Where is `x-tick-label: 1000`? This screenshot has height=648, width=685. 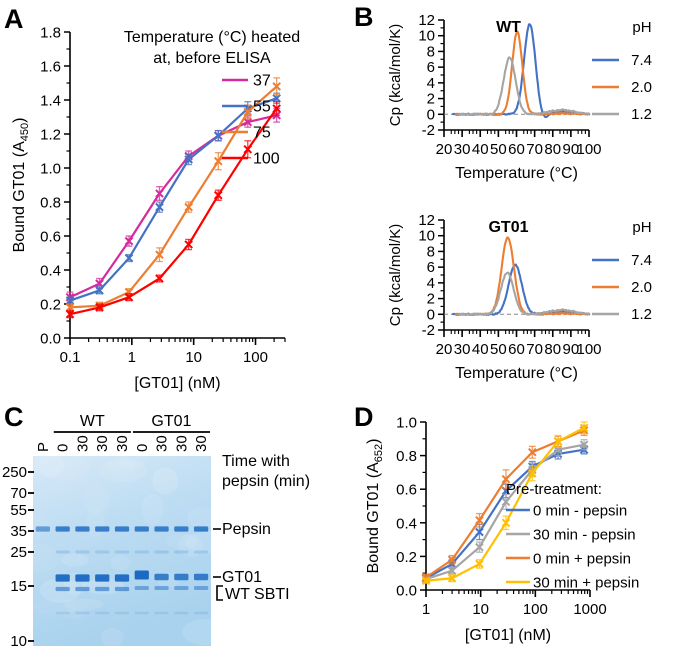
x-tick-label: 1000 is located at coordinates (589, 609).